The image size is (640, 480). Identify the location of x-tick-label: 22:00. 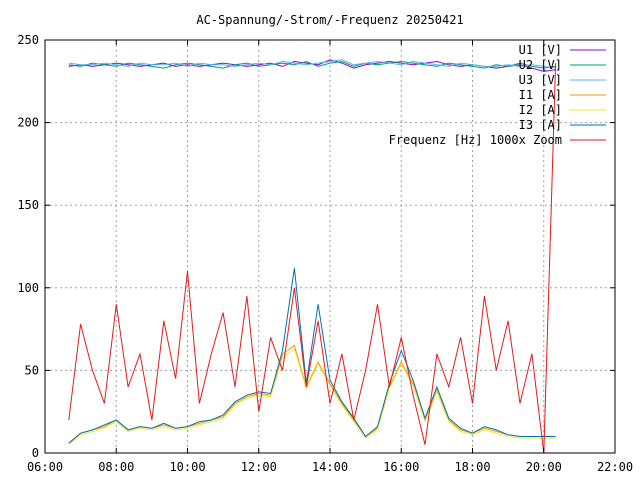
(615, 467).